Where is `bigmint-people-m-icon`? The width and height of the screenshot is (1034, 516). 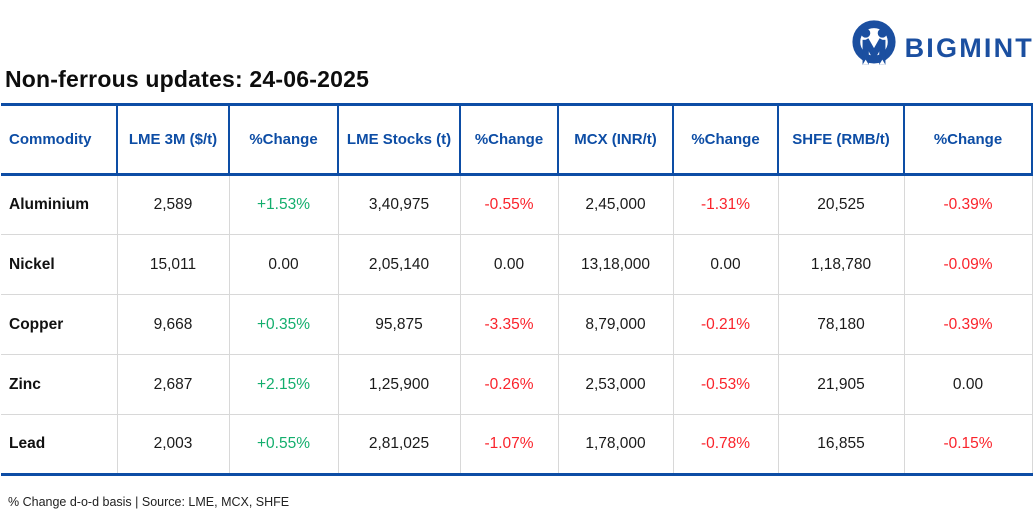 bigmint-people-m-icon is located at coordinates (874, 46).